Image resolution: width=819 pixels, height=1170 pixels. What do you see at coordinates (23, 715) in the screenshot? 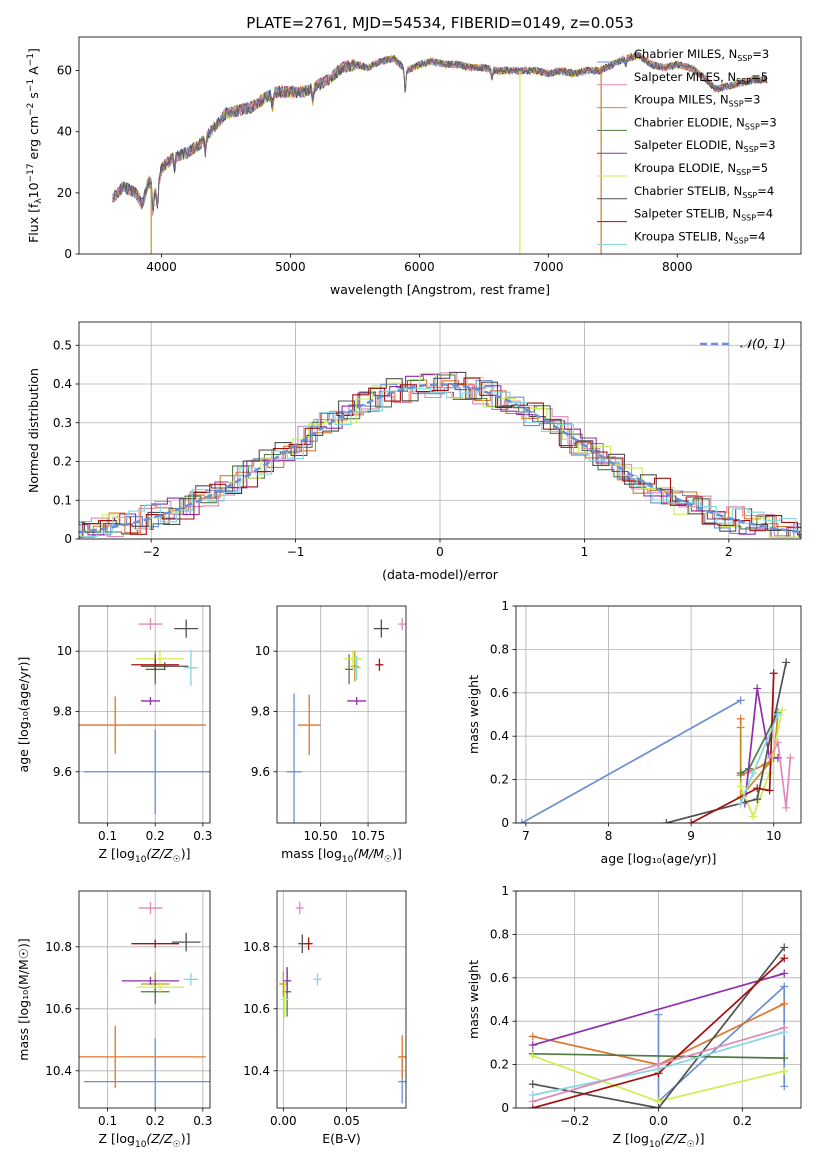
I see `y-axis-label: age [log₁₀(age/yr)]` at bounding box center [23, 715].